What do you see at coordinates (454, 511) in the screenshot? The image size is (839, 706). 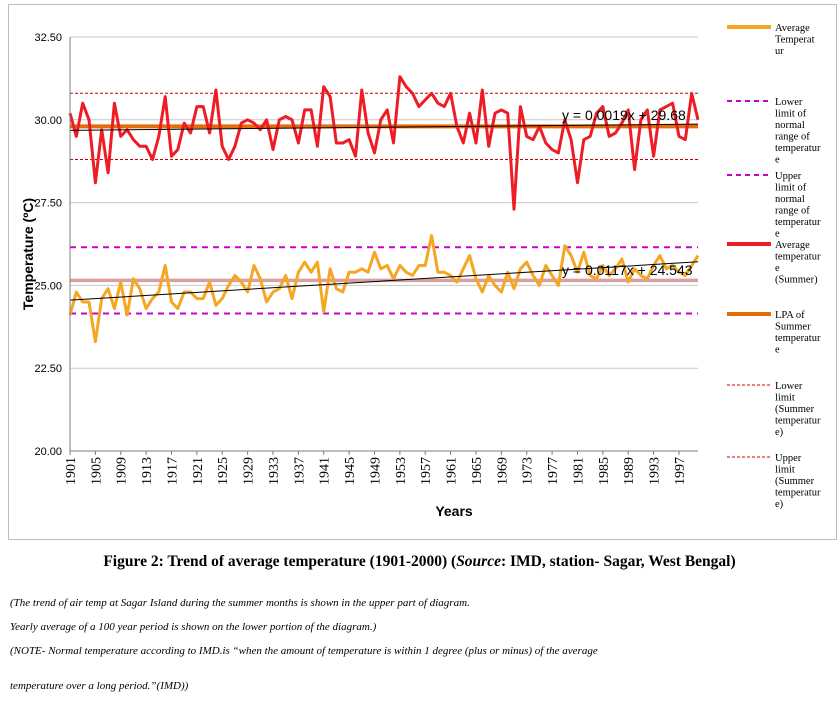 I see `x-axis-title: Years` at bounding box center [454, 511].